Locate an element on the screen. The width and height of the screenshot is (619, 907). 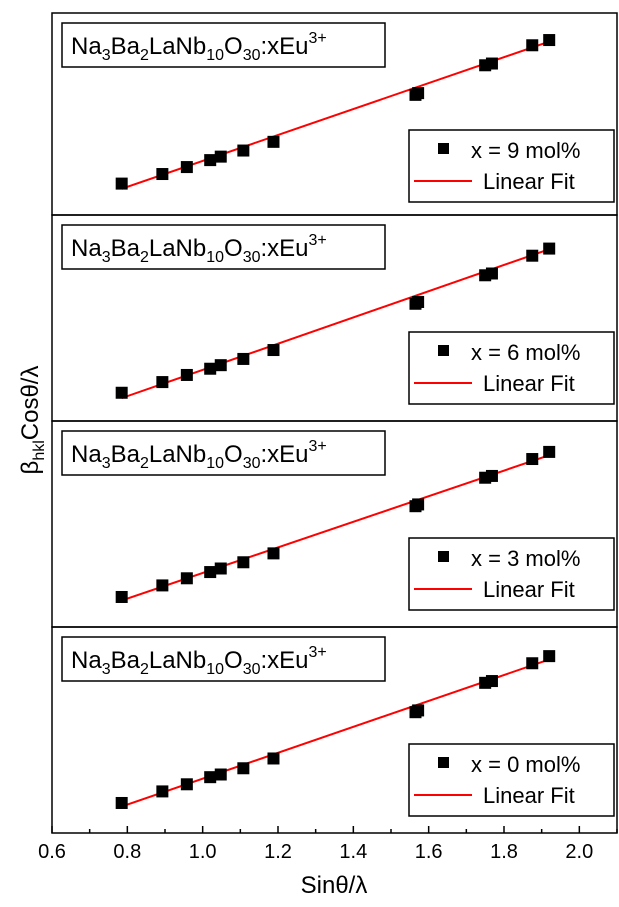
y-axis-title-sub: hkl is located at coordinates (39, 450).